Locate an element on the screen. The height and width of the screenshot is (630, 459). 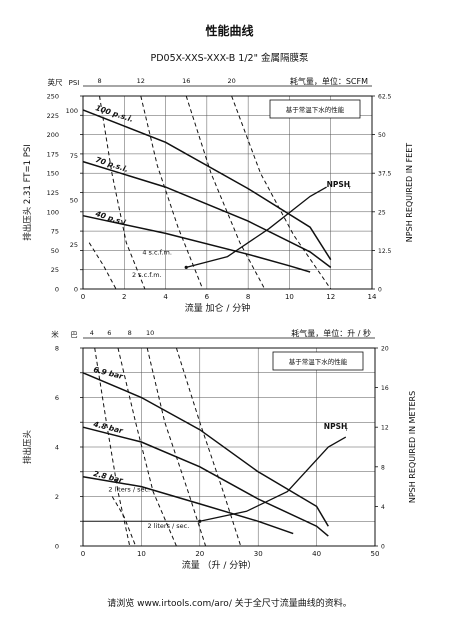
psi-tick-label: 100 is located at coordinates (72, 111).